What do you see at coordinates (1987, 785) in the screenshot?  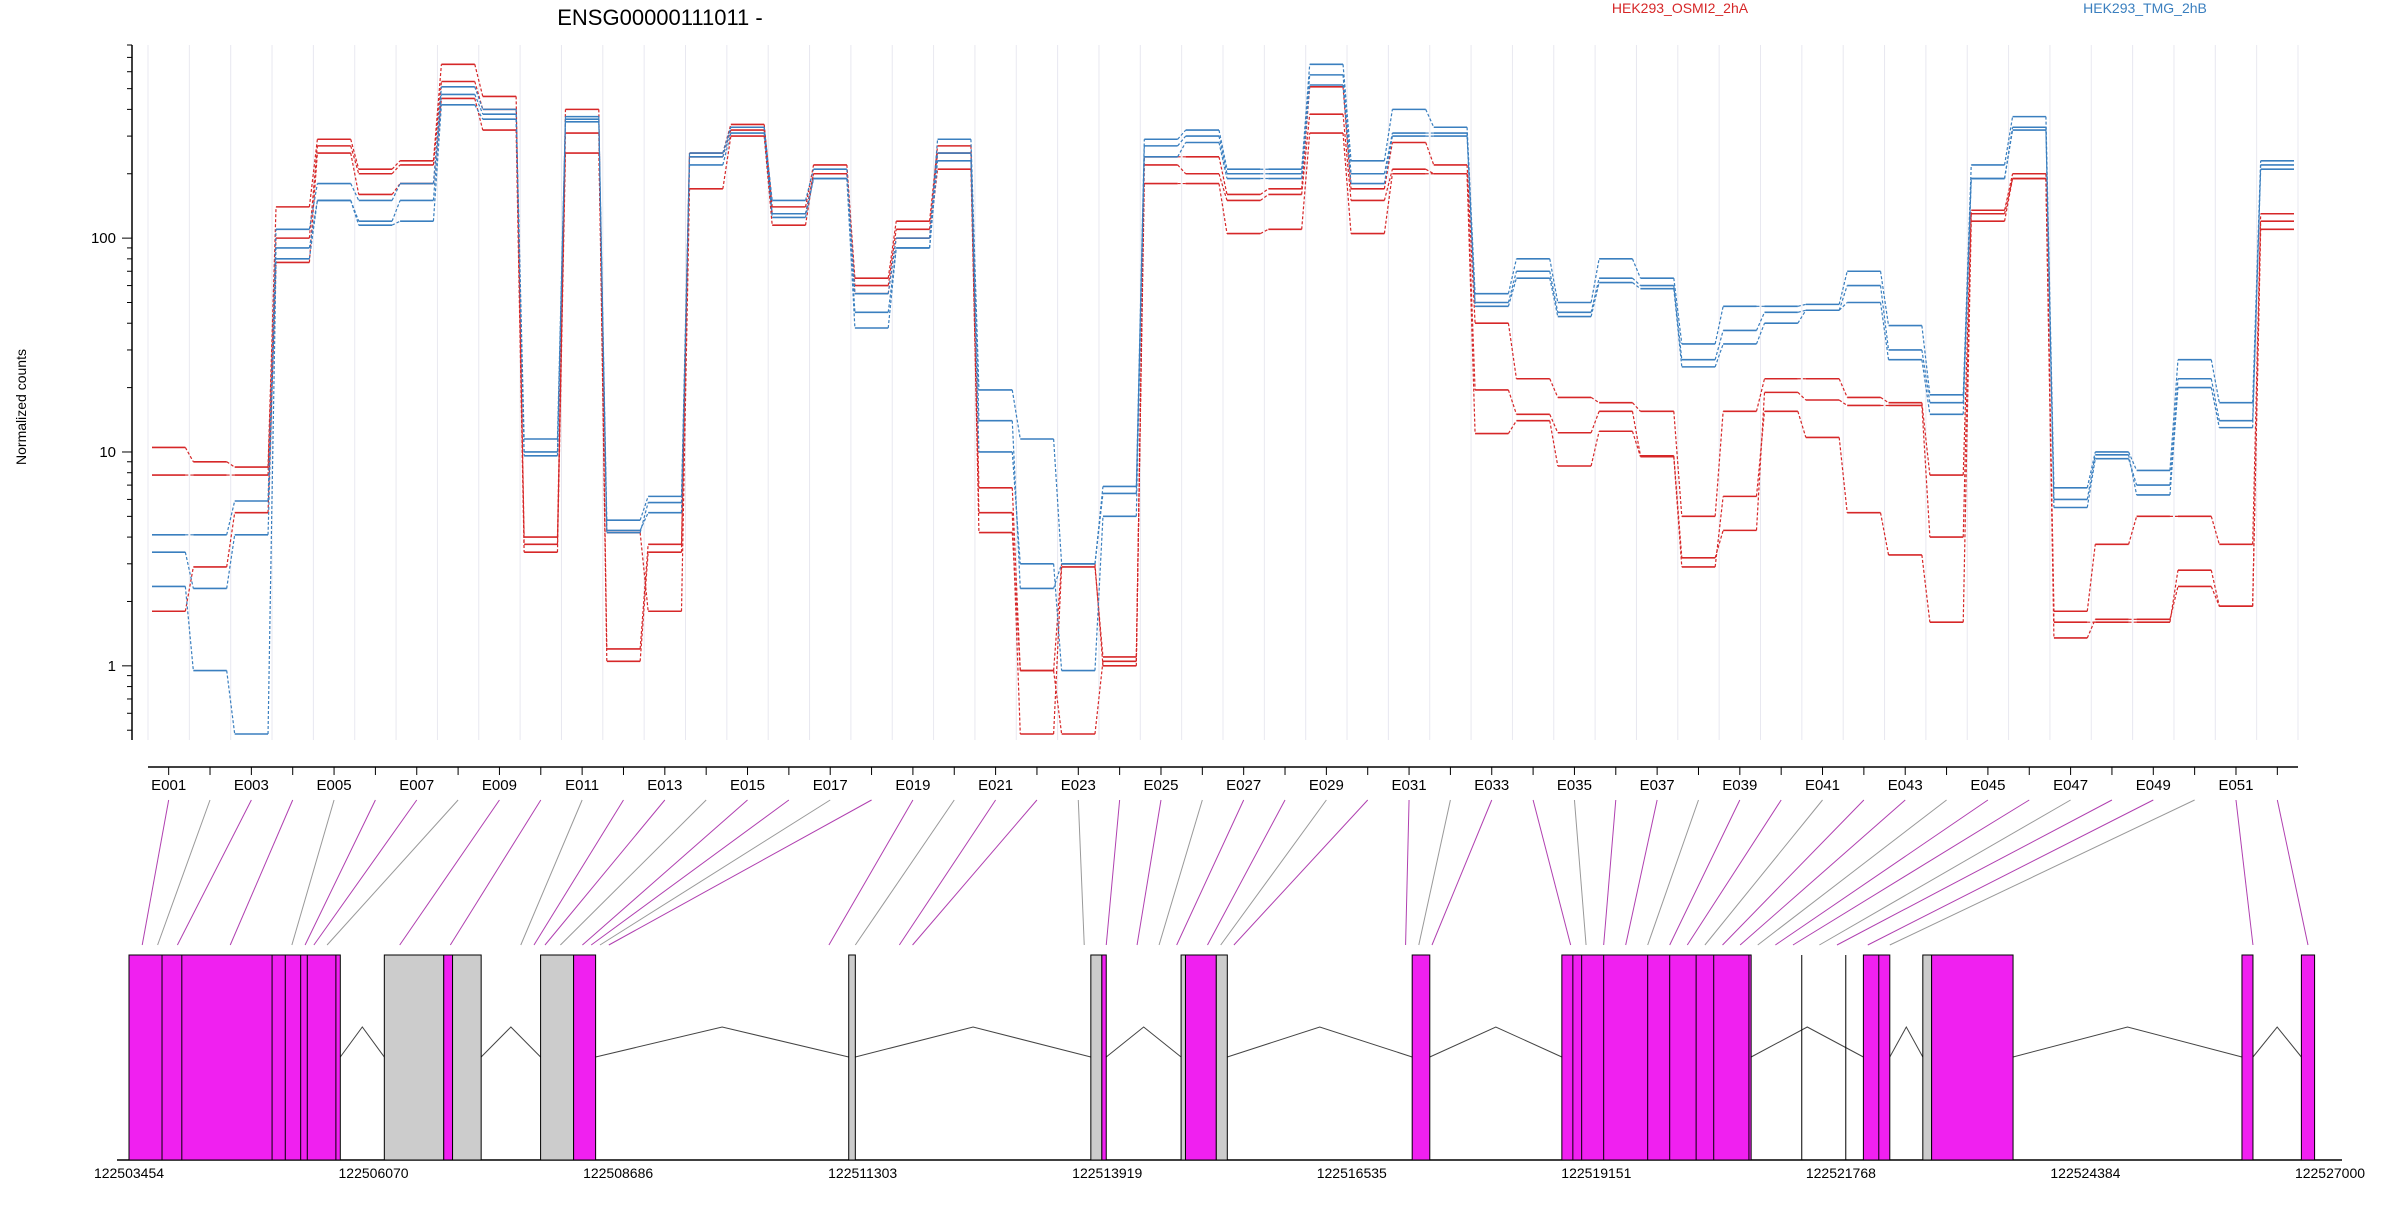 I see `x-tick-label: E045` at bounding box center [1987, 785].